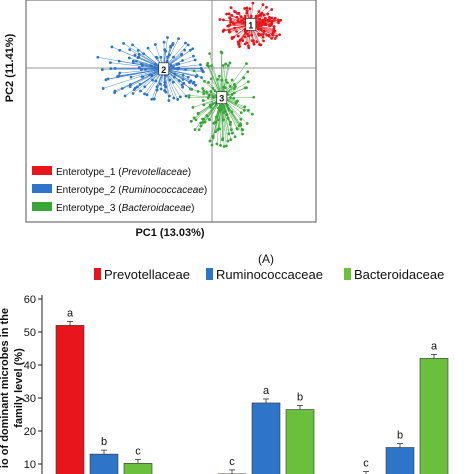  I want to click on svg-text: 2, so click(163, 70).